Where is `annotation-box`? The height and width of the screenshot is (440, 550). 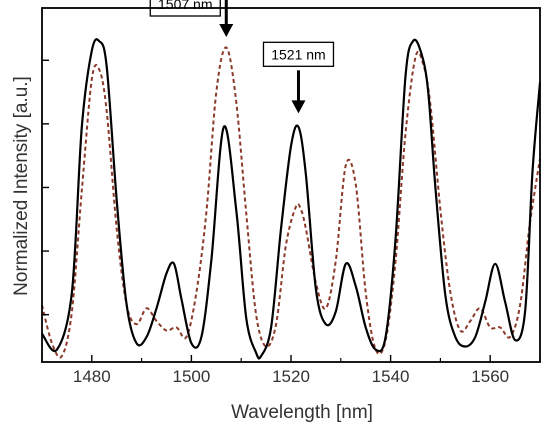
annotation-box is located at coordinates (298, 54).